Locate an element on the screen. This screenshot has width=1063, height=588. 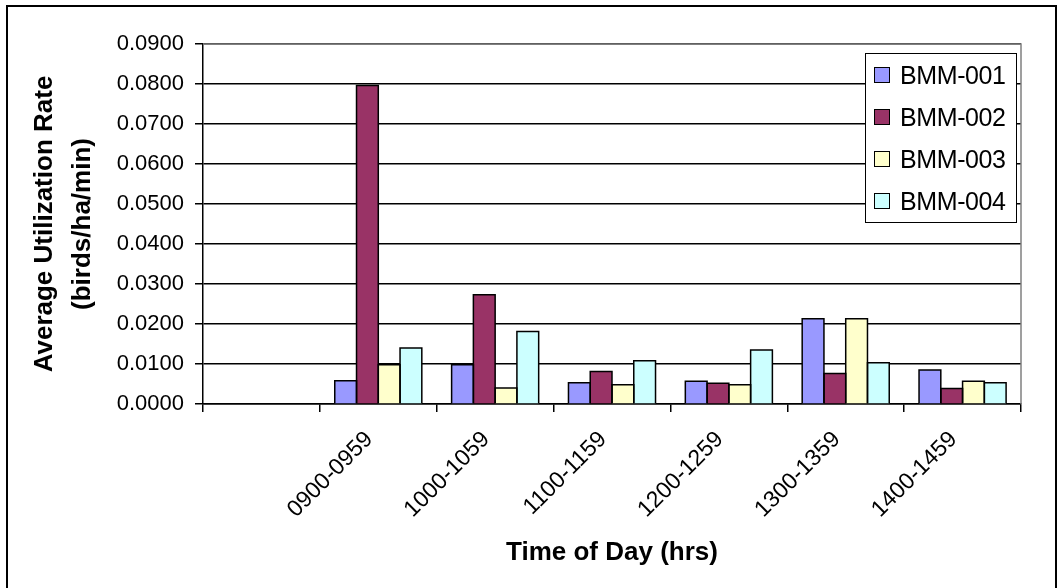
y-tick-label: 0.0900 is located at coordinates (150, 43).